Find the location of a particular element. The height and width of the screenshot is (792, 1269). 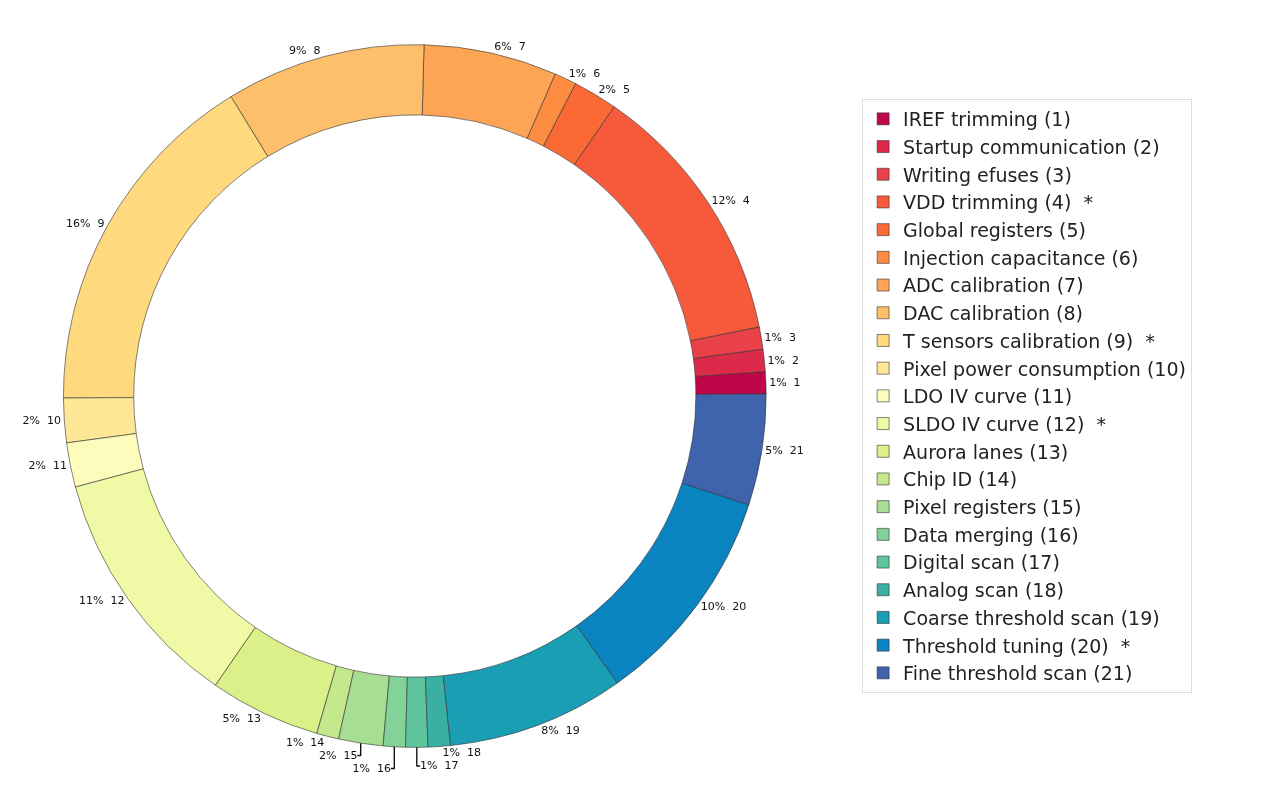

data-label: 1% 16 is located at coordinates (372, 768).